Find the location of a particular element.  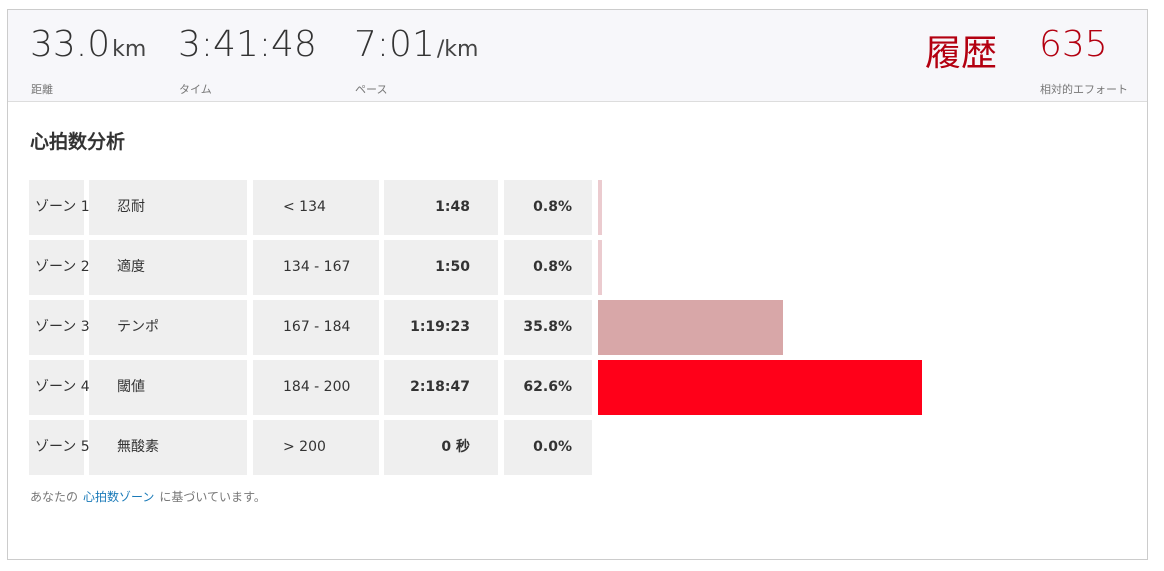

zone-number: ゾーン 5 is located at coordinates (59, 447).